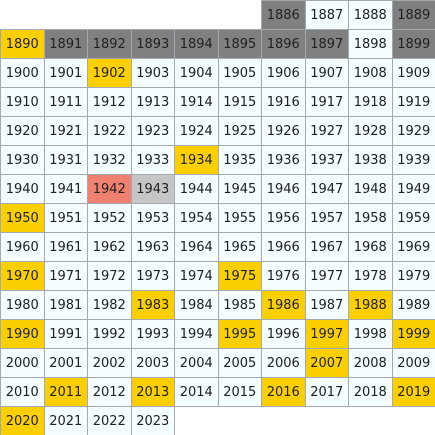 The width and height of the screenshot is (435, 435). What do you see at coordinates (22, 73) in the screenshot?
I see `year-cell: 1900` at bounding box center [22, 73].